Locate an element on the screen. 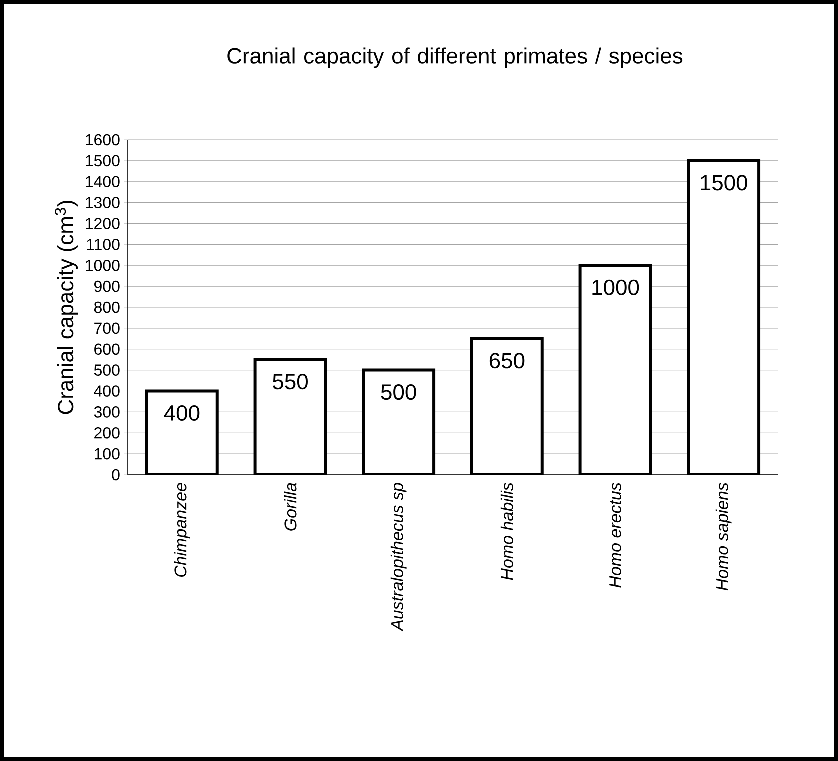 This screenshot has height=761, width=838. y-tick-label: 900 is located at coordinates (107, 286).